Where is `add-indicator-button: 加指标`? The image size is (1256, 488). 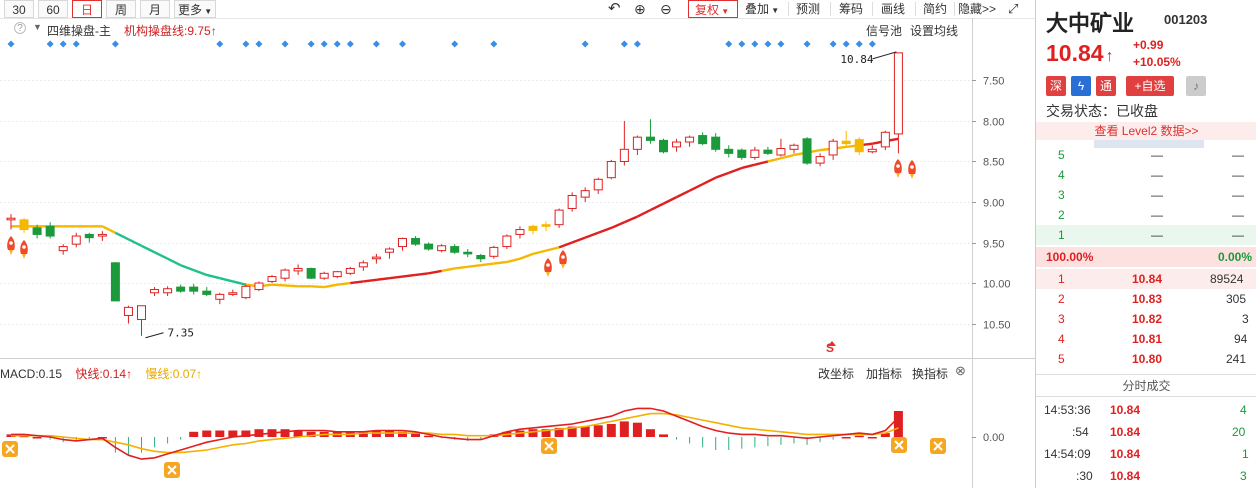 add-indicator-button: 加指标 is located at coordinates (884, 374).